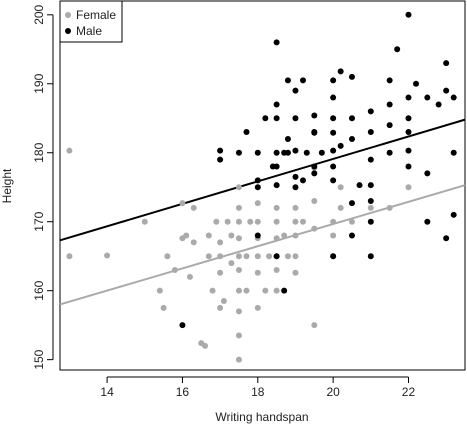  I want to click on y-tick-label: 180, so click(39, 152).